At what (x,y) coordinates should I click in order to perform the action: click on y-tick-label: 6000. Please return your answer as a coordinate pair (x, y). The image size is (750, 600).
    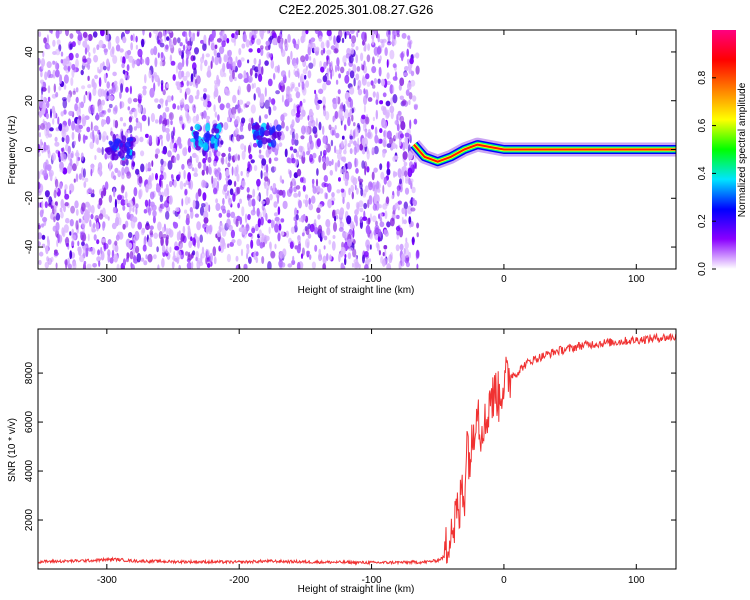
    Looking at the image, I should click on (29, 422).